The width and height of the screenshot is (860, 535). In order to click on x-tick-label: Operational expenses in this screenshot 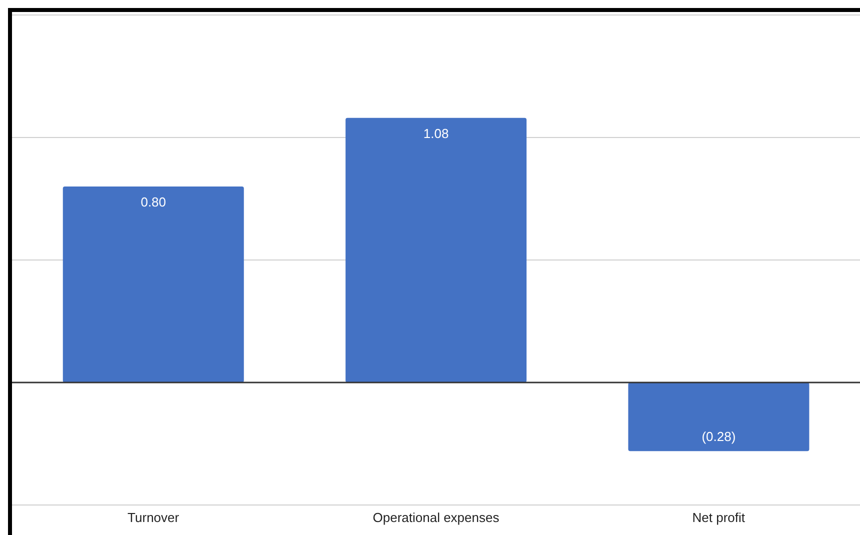, I will do `click(436, 518)`.